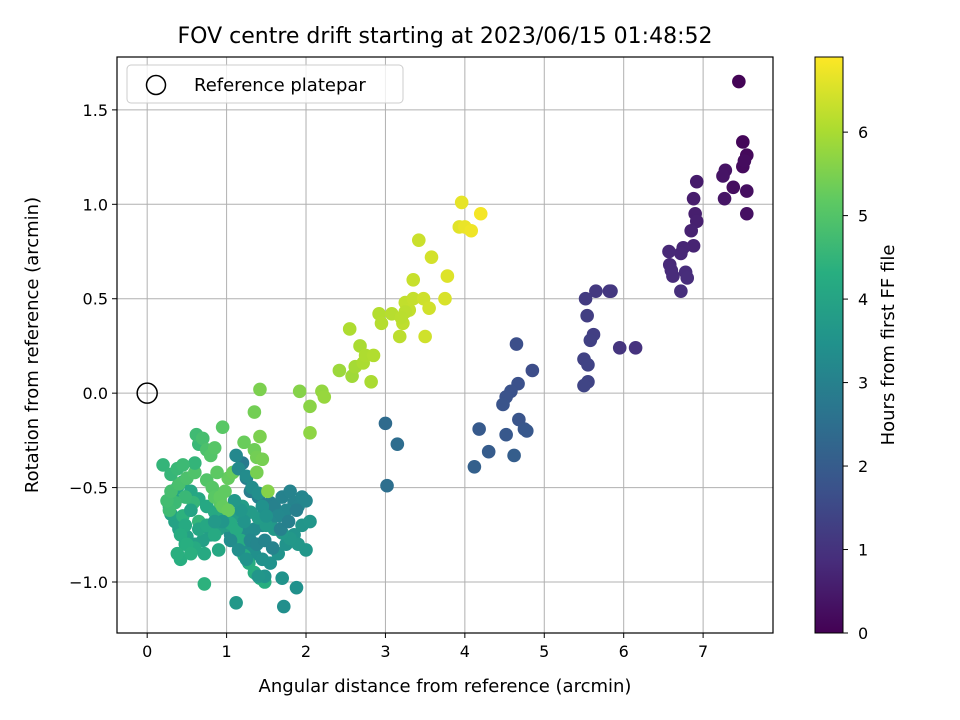 The width and height of the screenshot is (960, 720). Describe the element at coordinates (95, 299) in the screenshot. I see `y-tick-label: 0.5` at that location.